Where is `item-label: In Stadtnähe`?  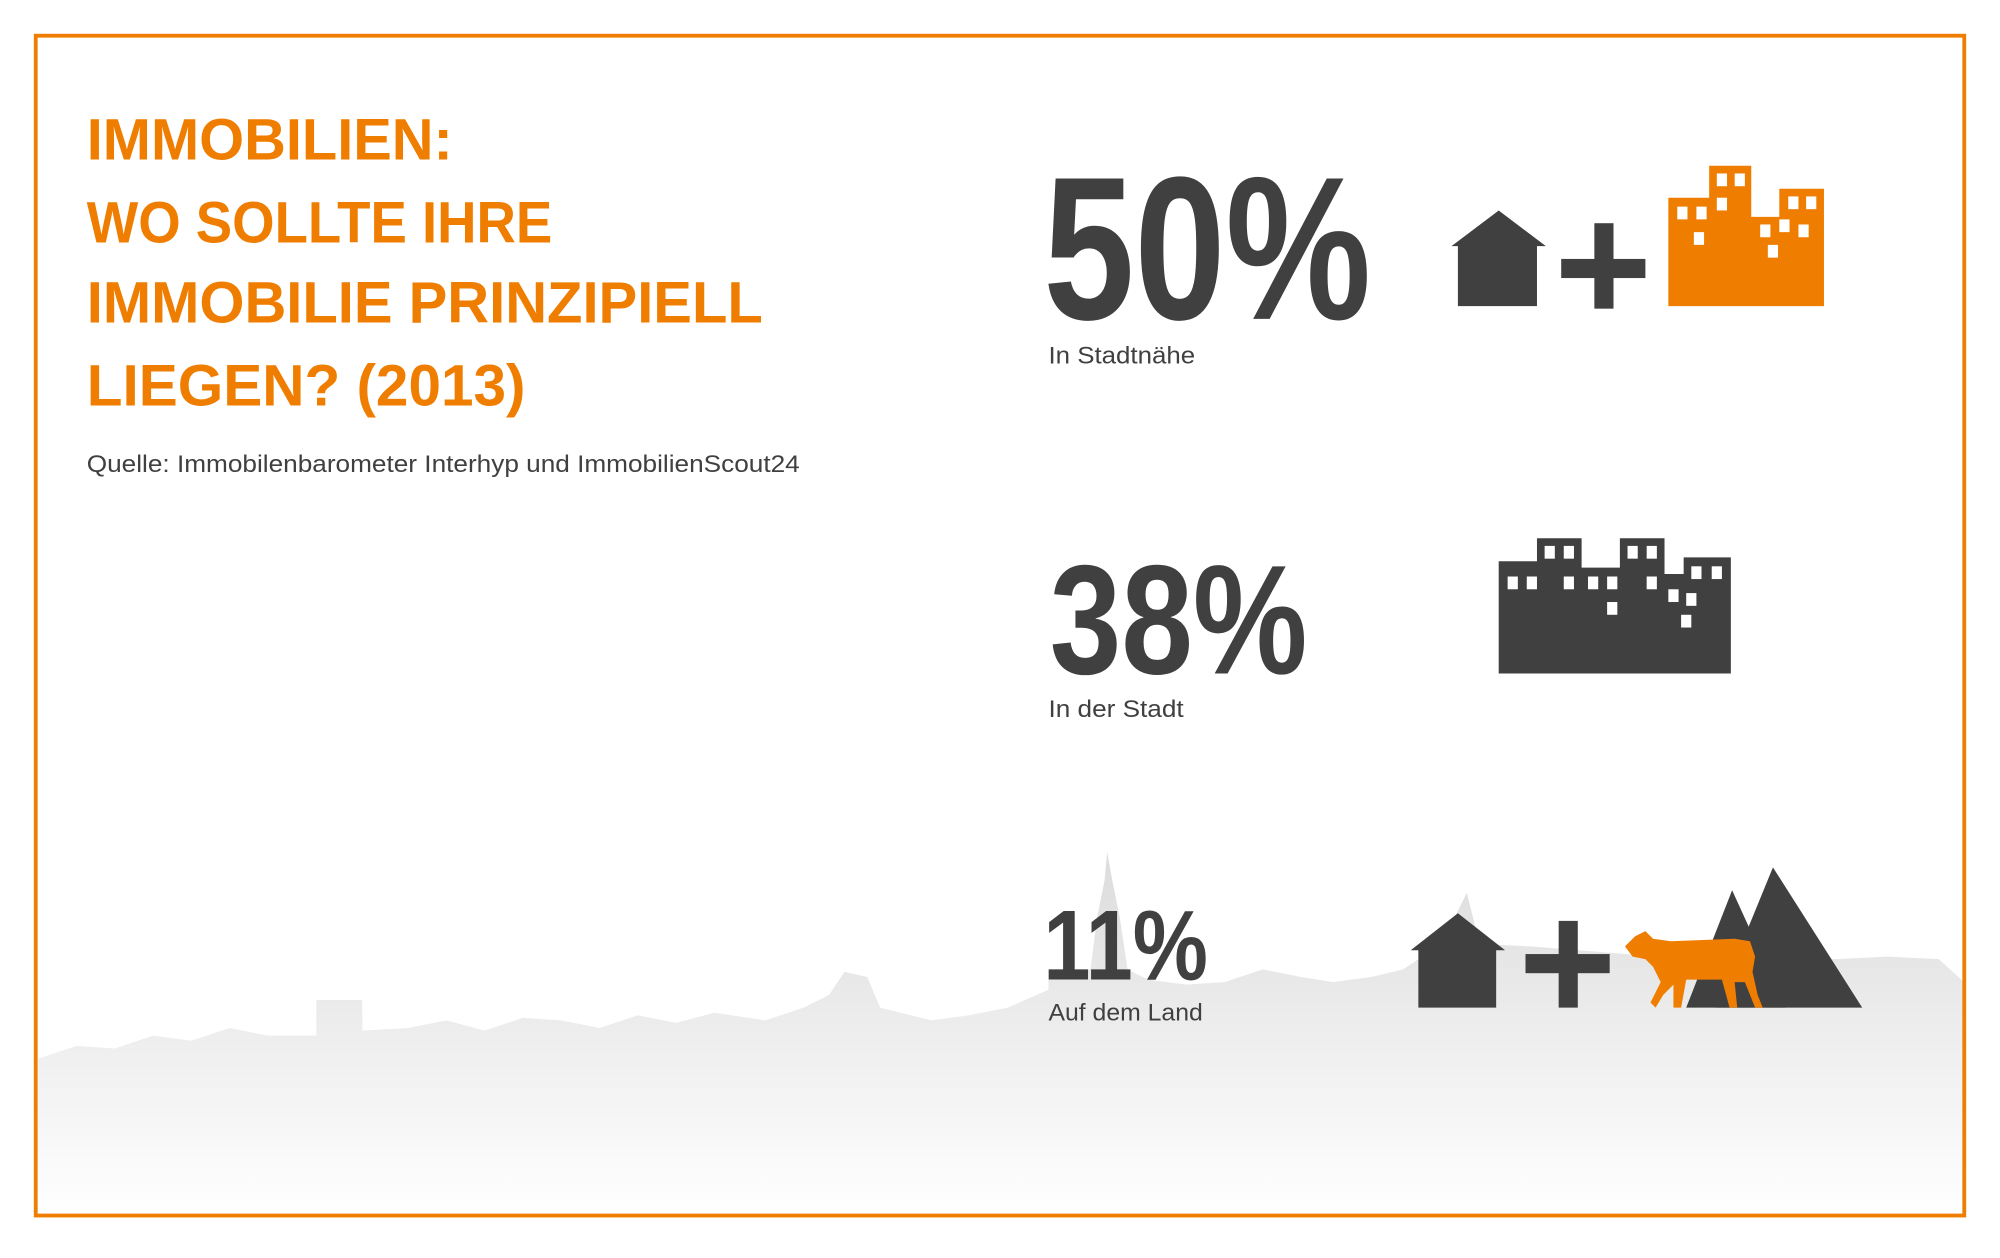
item-label: In Stadtnähe is located at coordinates (1121, 356).